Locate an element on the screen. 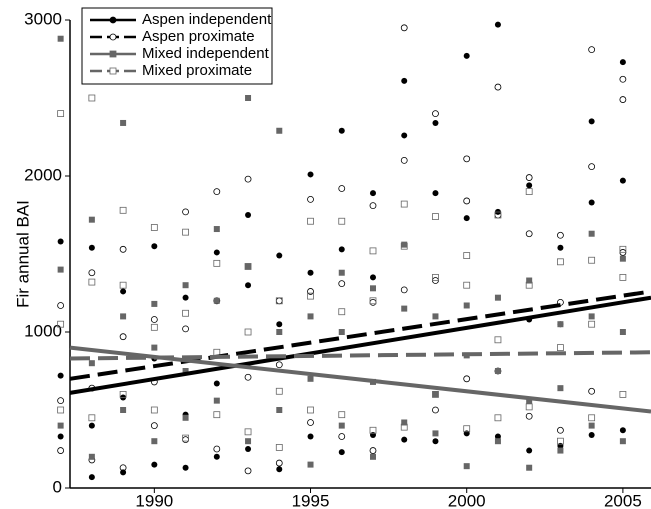 The image size is (651, 509). trend-line is located at coordinates (360, 355).